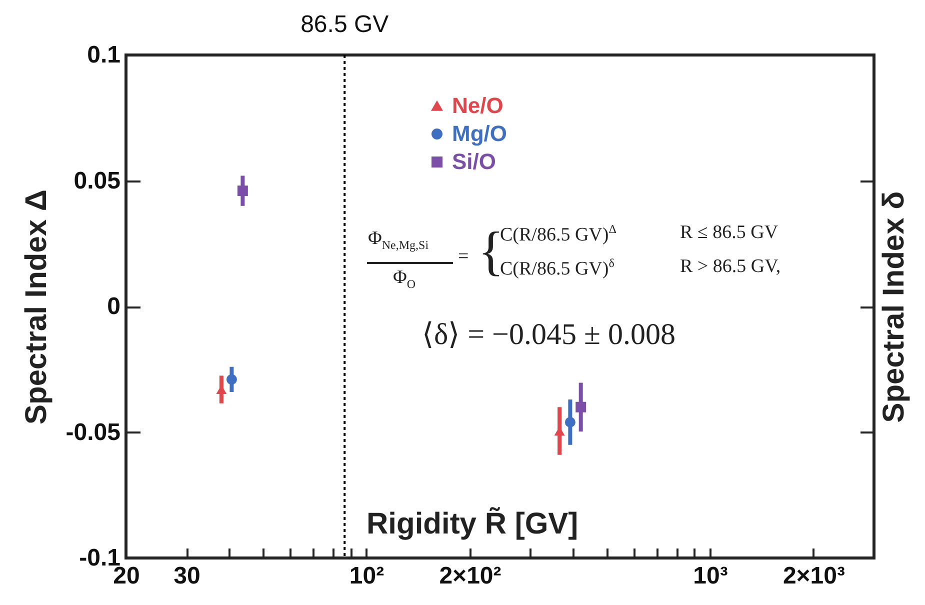  I want to click on x-tick-label: 10³, so click(710, 576).